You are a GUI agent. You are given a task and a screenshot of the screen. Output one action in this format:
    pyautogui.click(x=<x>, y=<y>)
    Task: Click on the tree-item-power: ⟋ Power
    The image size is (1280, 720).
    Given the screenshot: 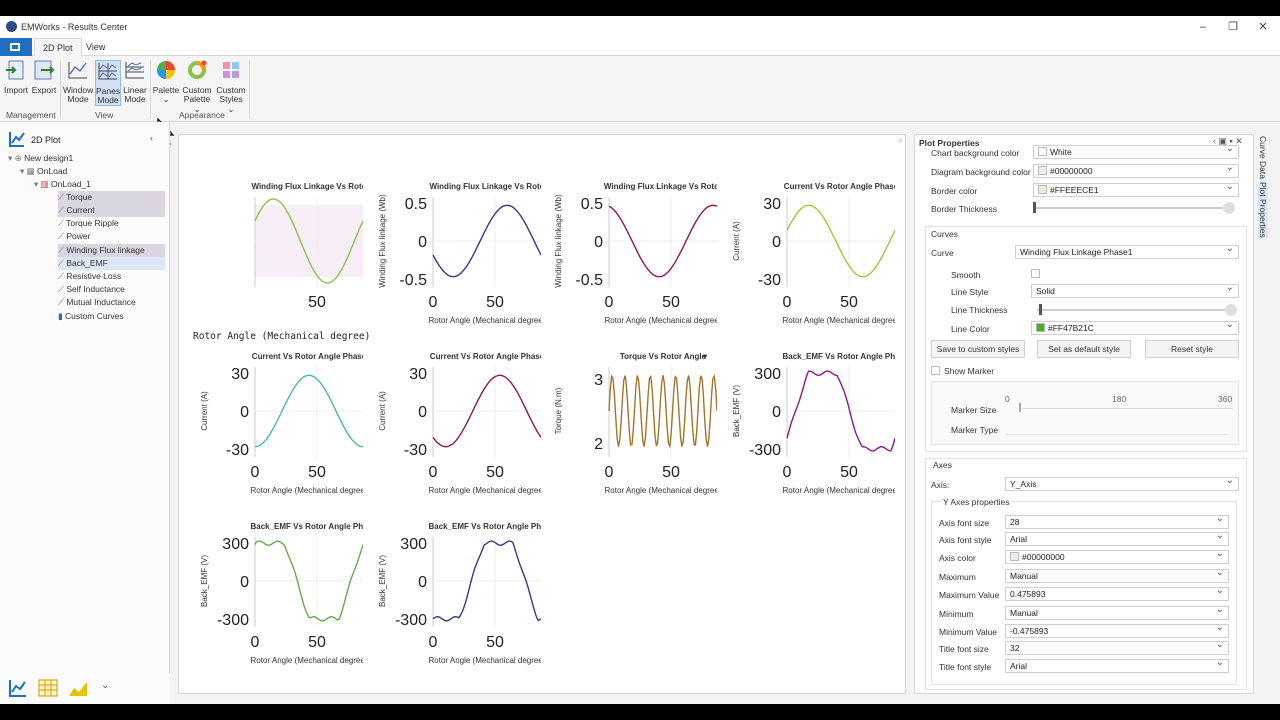 What is the action you would take?
    pyautogui.click(x=74, y=236)
    